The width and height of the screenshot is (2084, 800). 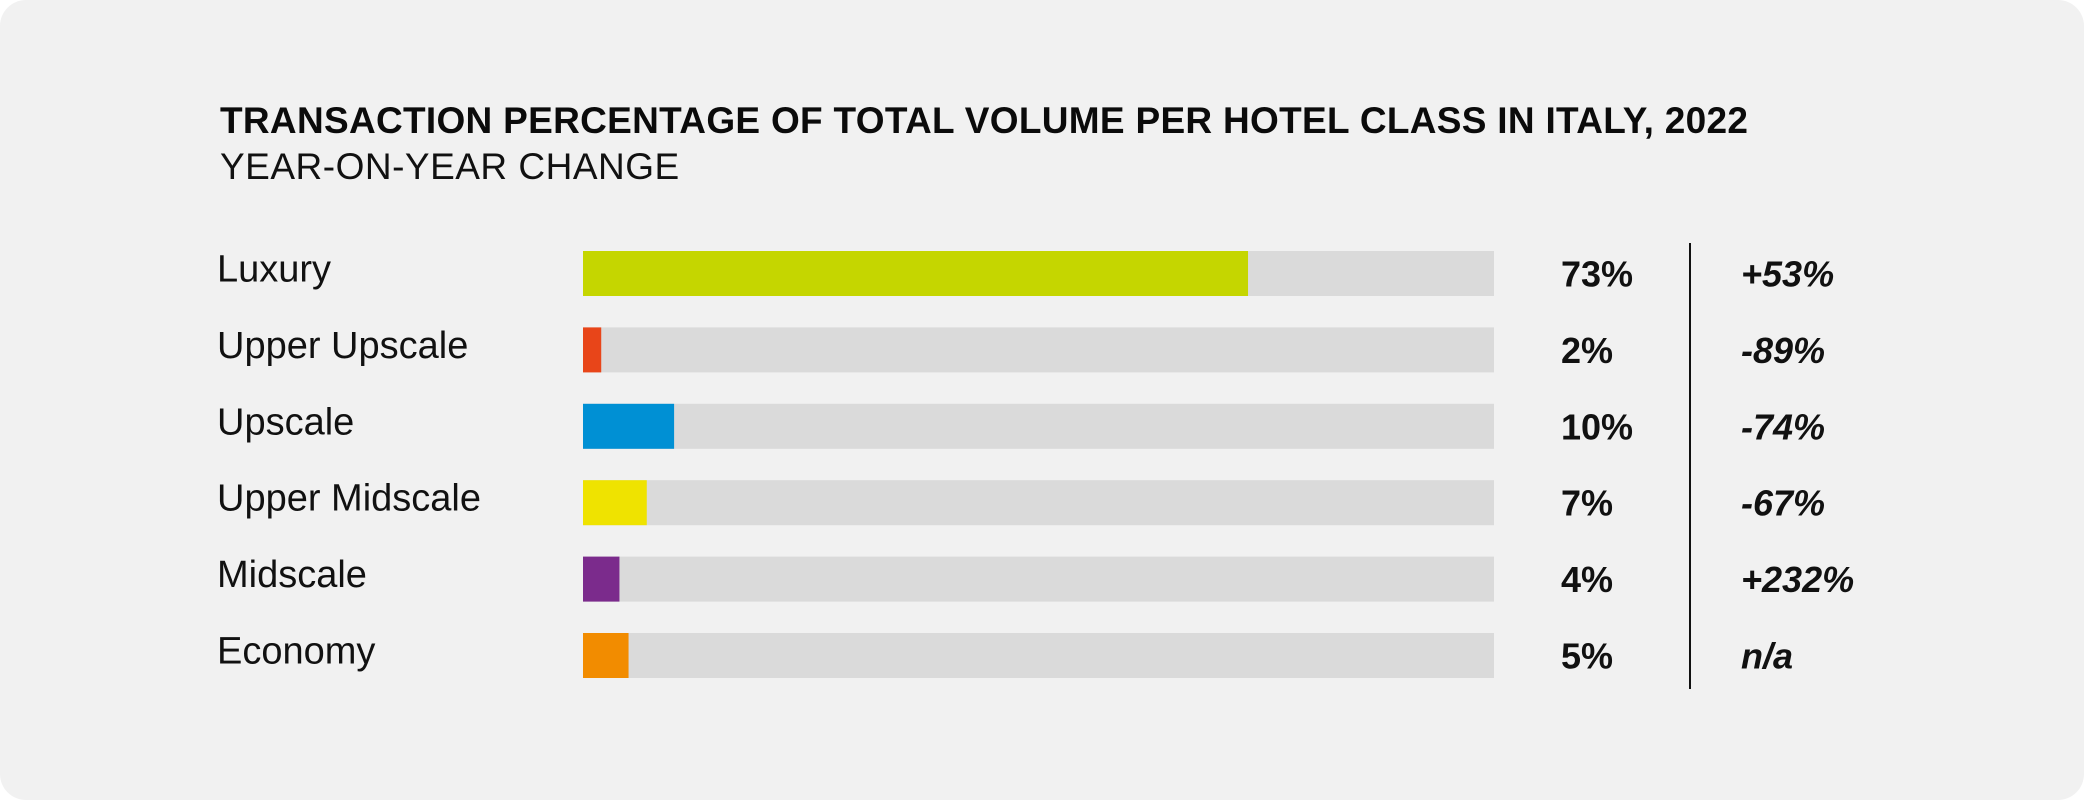 I want to click on category-label: Economy, so click(x=296, y=652).